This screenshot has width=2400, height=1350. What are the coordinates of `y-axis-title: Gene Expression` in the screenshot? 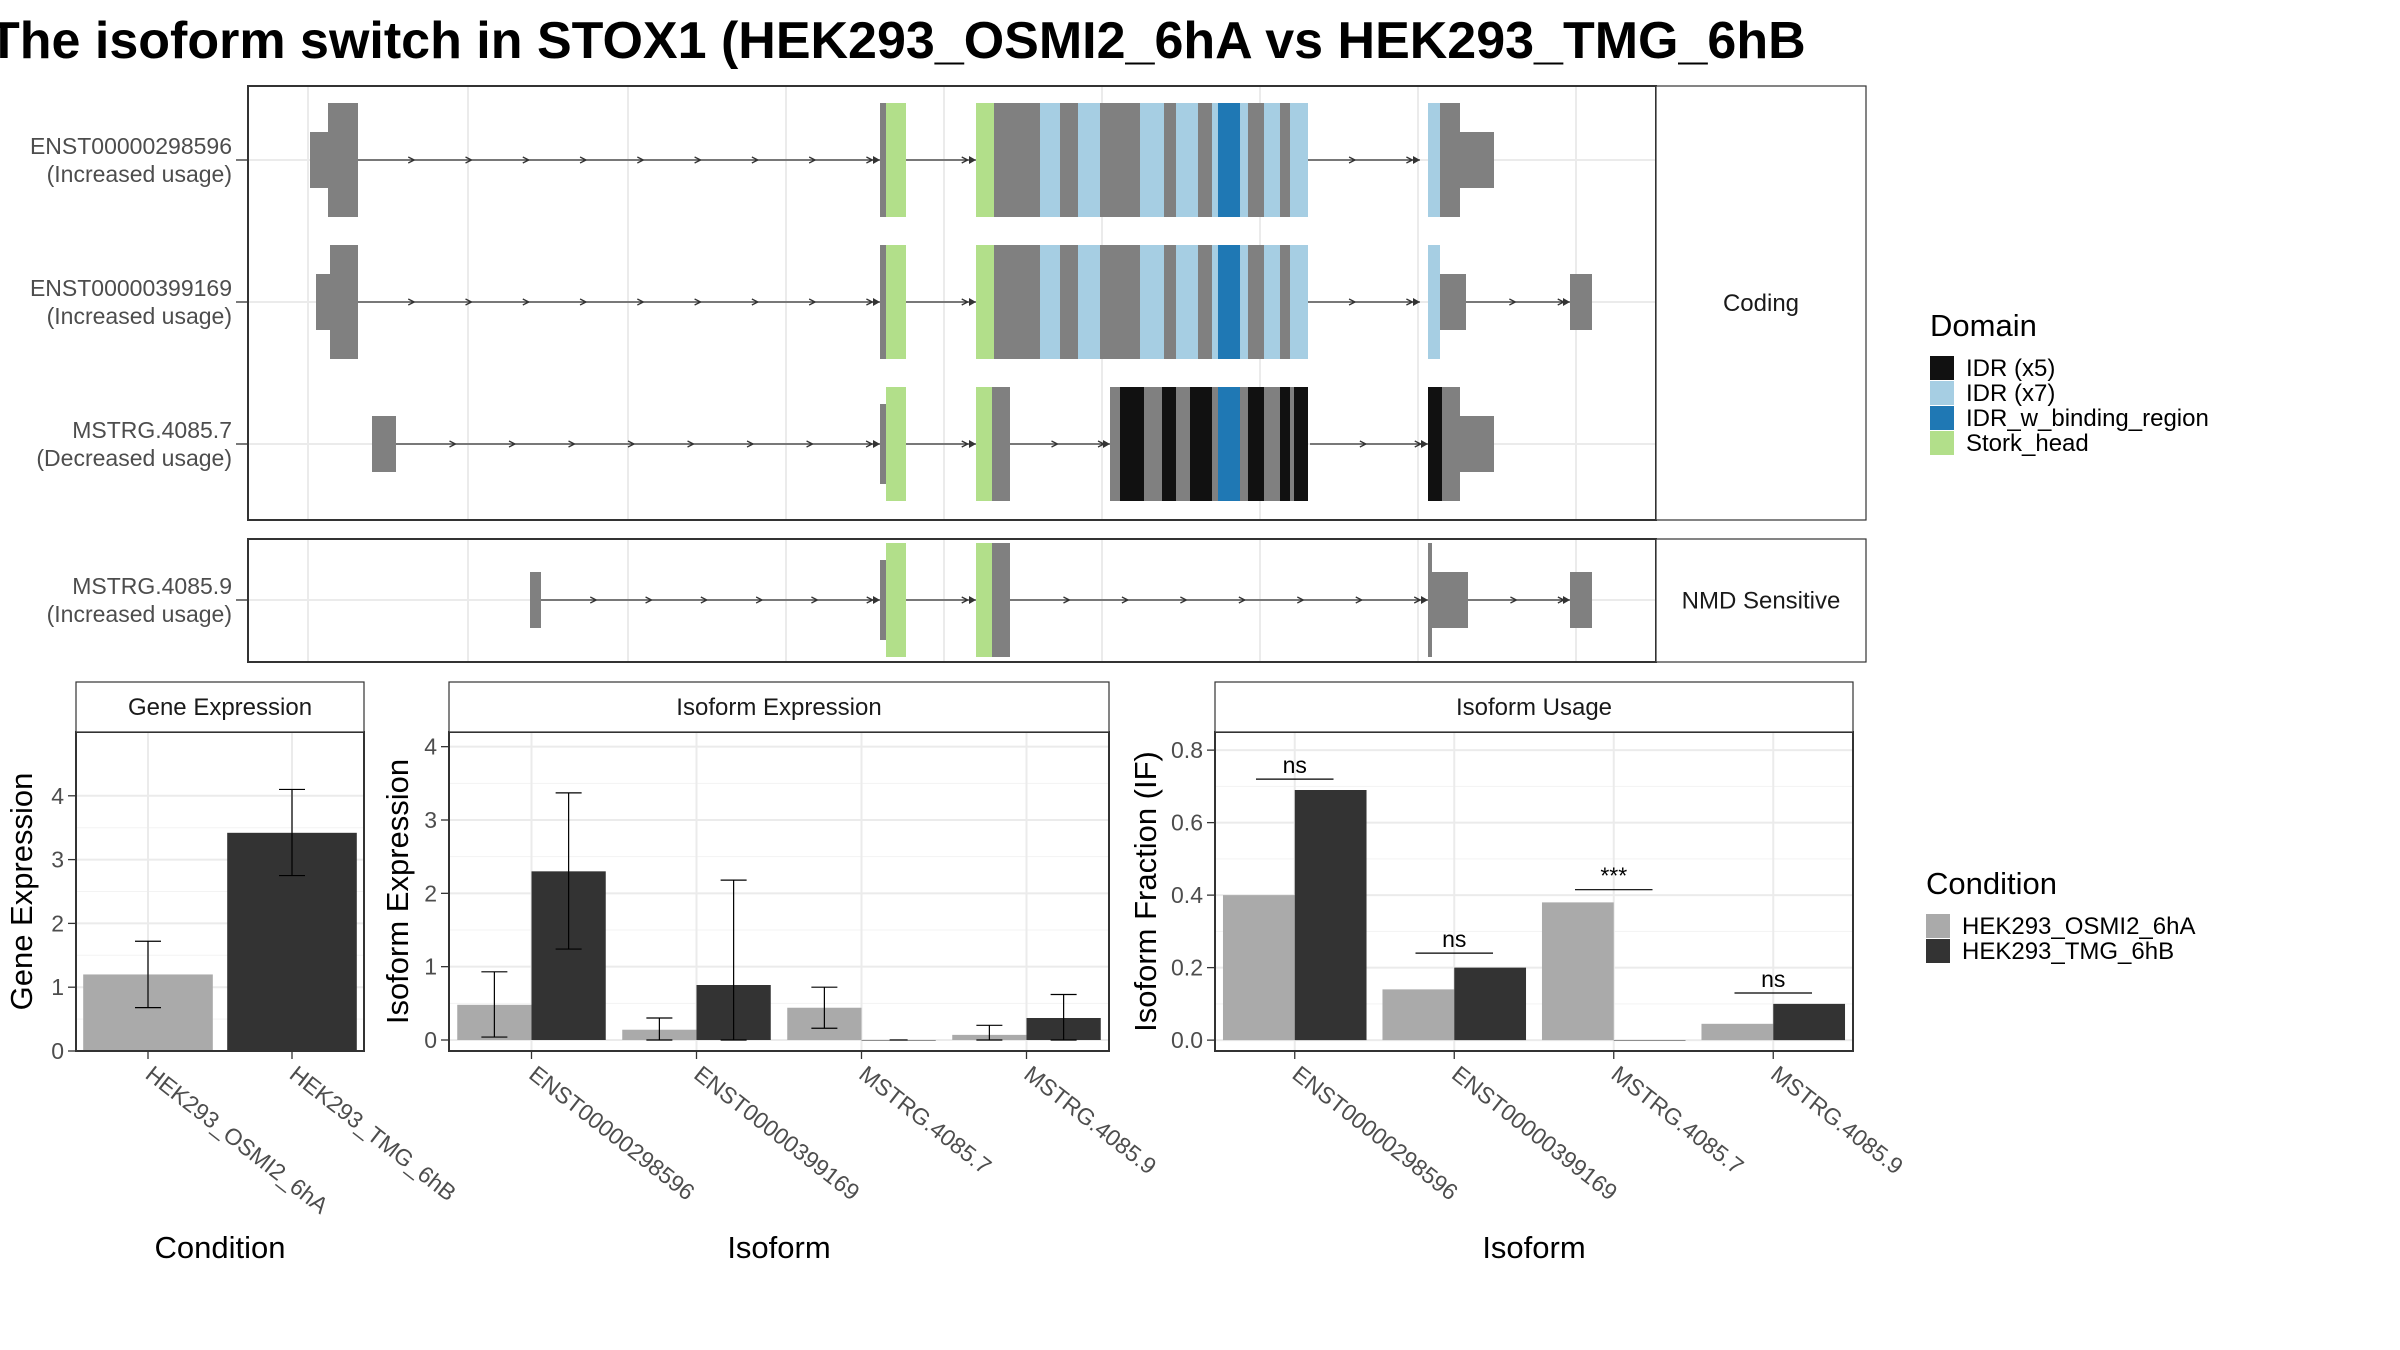 It's located at (21, 892).